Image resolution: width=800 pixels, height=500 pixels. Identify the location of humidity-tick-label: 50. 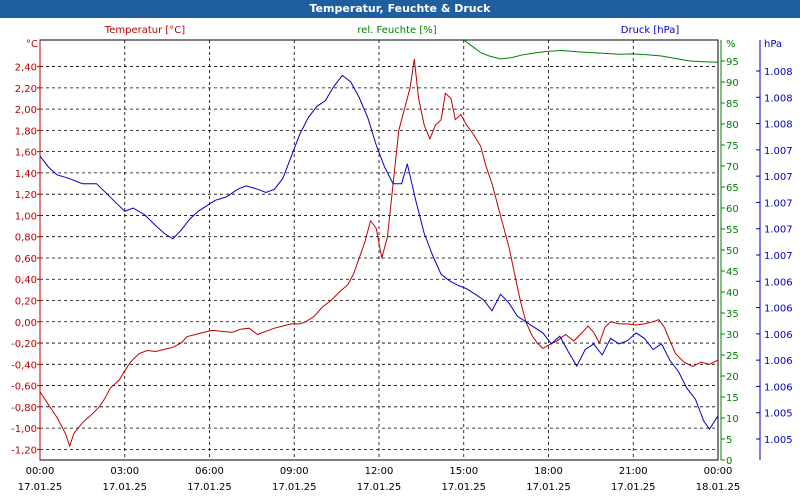
(732, 251).